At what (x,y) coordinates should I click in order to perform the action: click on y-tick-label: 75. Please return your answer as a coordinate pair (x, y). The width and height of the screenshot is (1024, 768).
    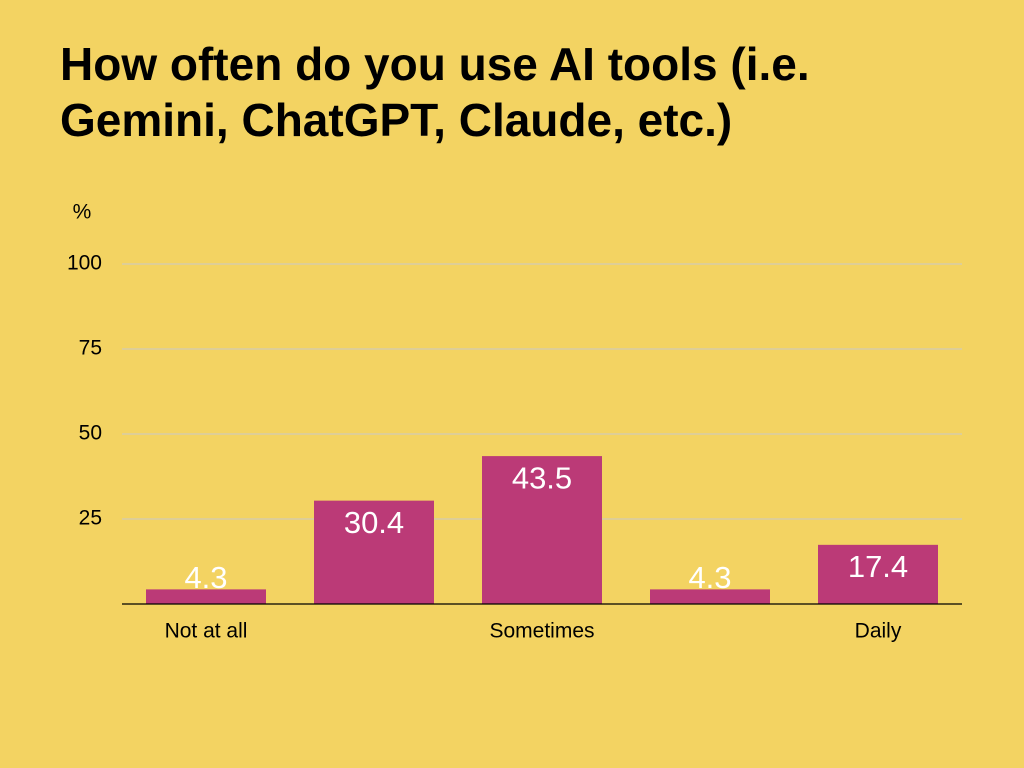
    Looking at the image, I should click on (90, 348).